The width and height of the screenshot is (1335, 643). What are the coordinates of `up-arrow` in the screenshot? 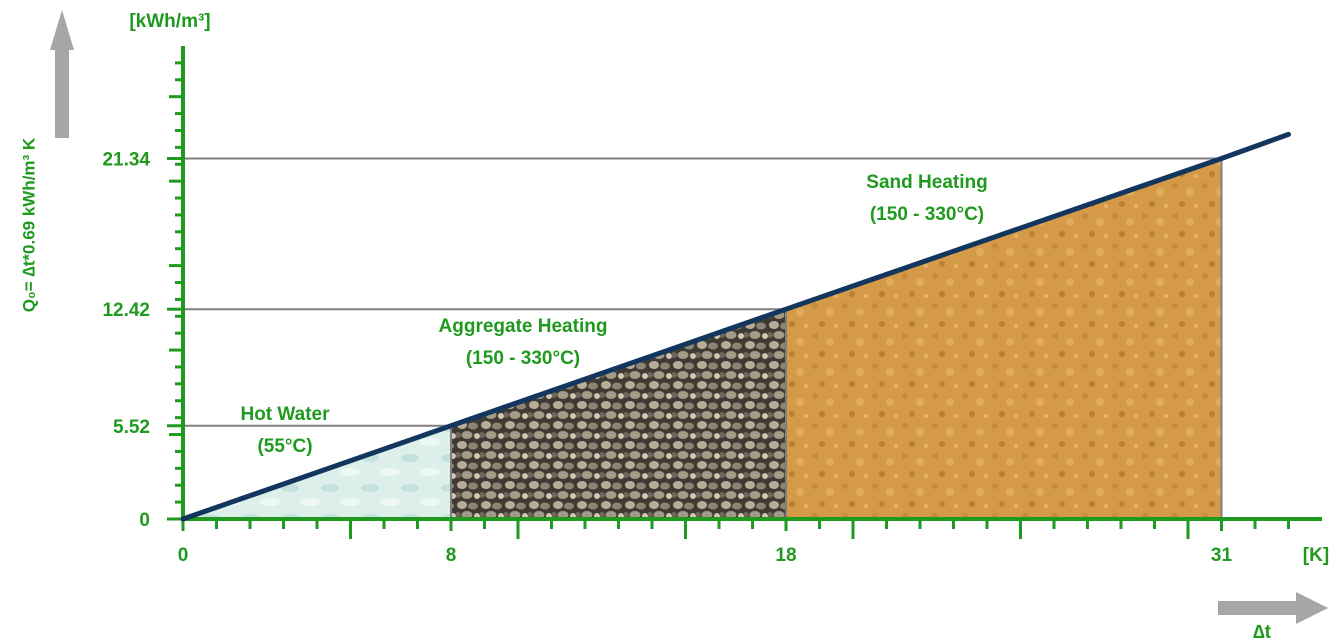 It's located at (62, 30).